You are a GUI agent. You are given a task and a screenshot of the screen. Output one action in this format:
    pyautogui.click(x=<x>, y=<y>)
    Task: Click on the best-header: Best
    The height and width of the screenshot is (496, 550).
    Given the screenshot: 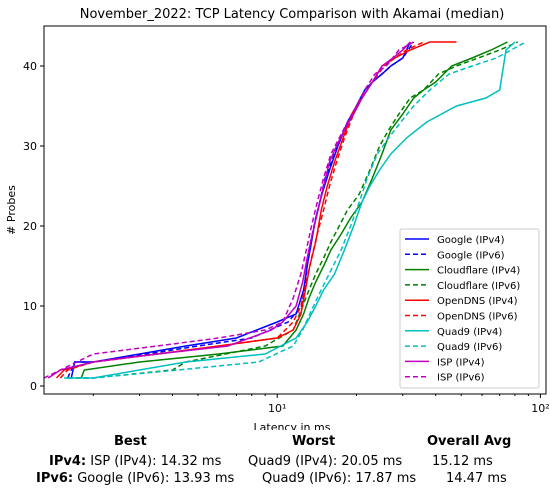 What is the action you would take?
    pyautogui.click(x=130, y=441)
    